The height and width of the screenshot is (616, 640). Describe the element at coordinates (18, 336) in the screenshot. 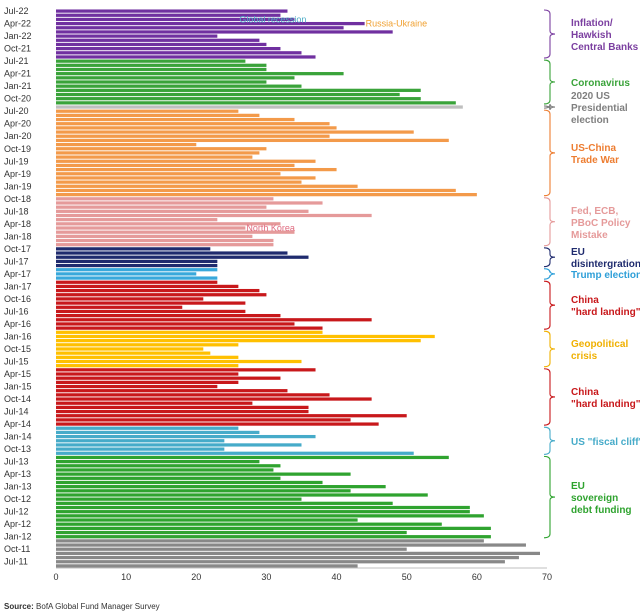

I see `y-tick-label: Jan-16` at that location.